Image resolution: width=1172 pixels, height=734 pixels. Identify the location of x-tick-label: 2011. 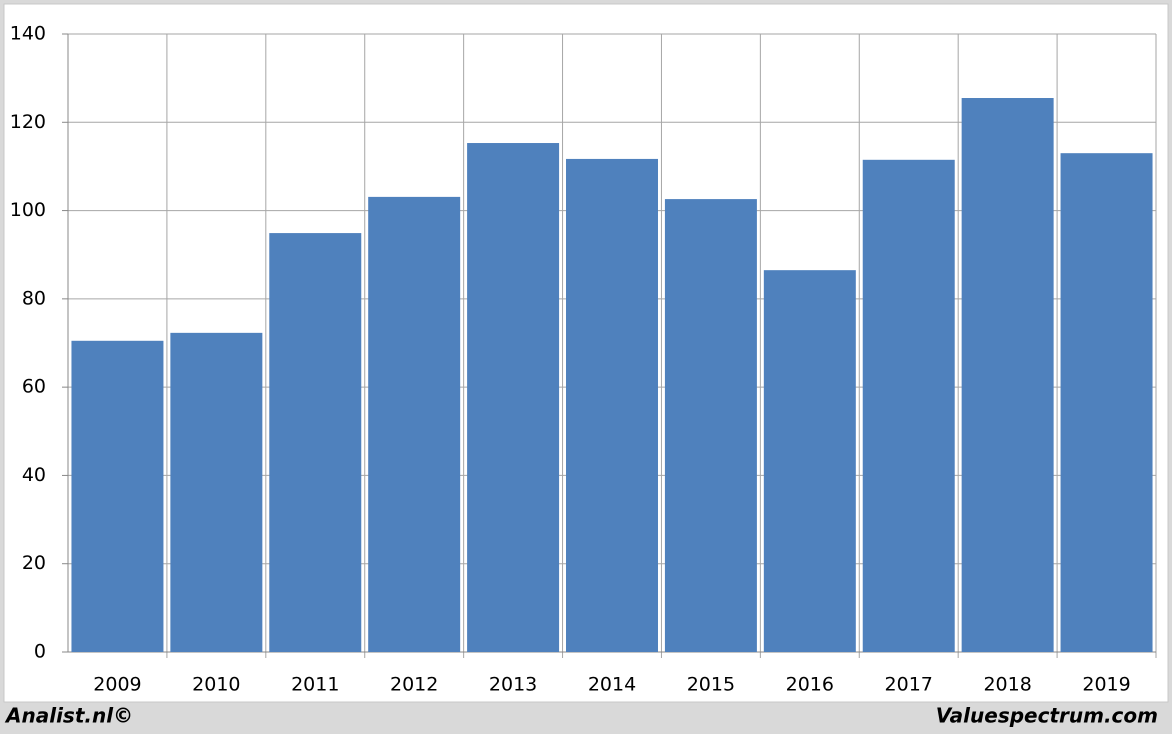
(315, 685).